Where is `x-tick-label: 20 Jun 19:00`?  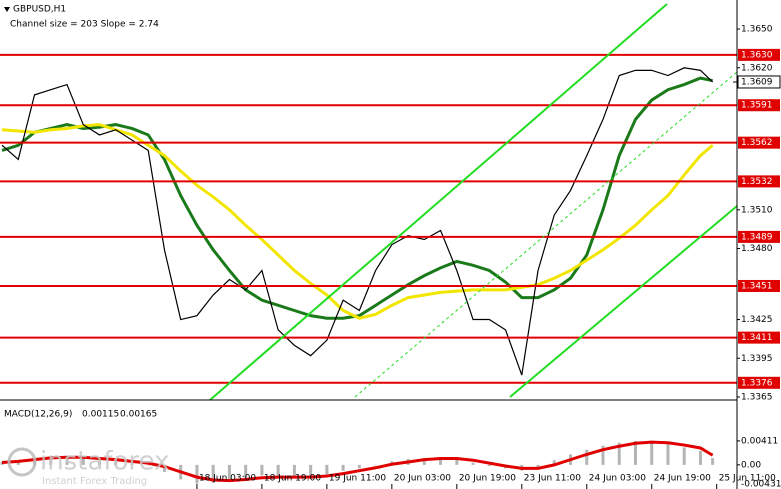 x-tick-label: 20 Jun 19:00 is located at coordinates (487, 479).